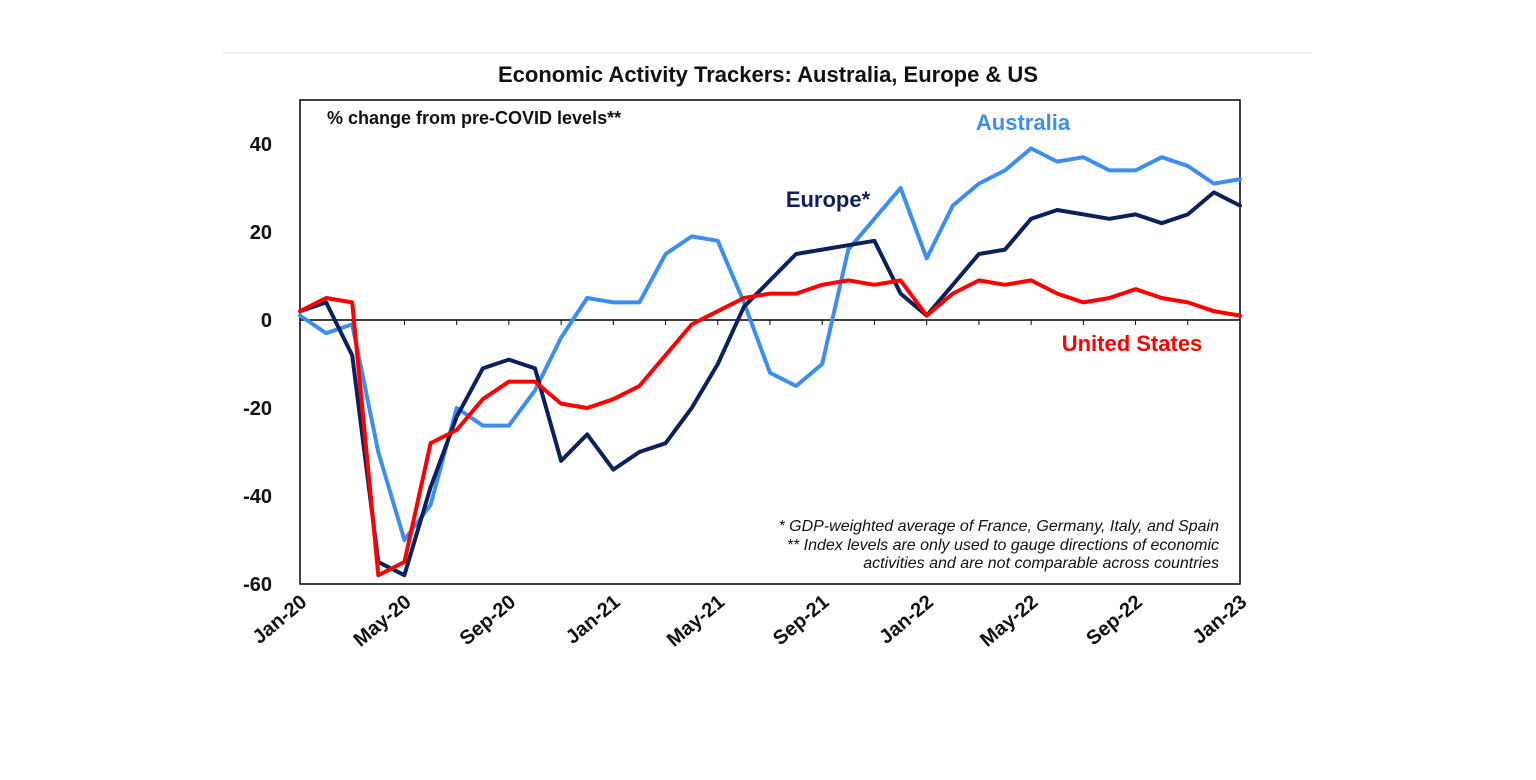 The width and height of the screenshot is (1536, 780). Describe the element at coordinates (801, 620) in the screenshot. I see `x-tick-label: Sep-21` at that location.